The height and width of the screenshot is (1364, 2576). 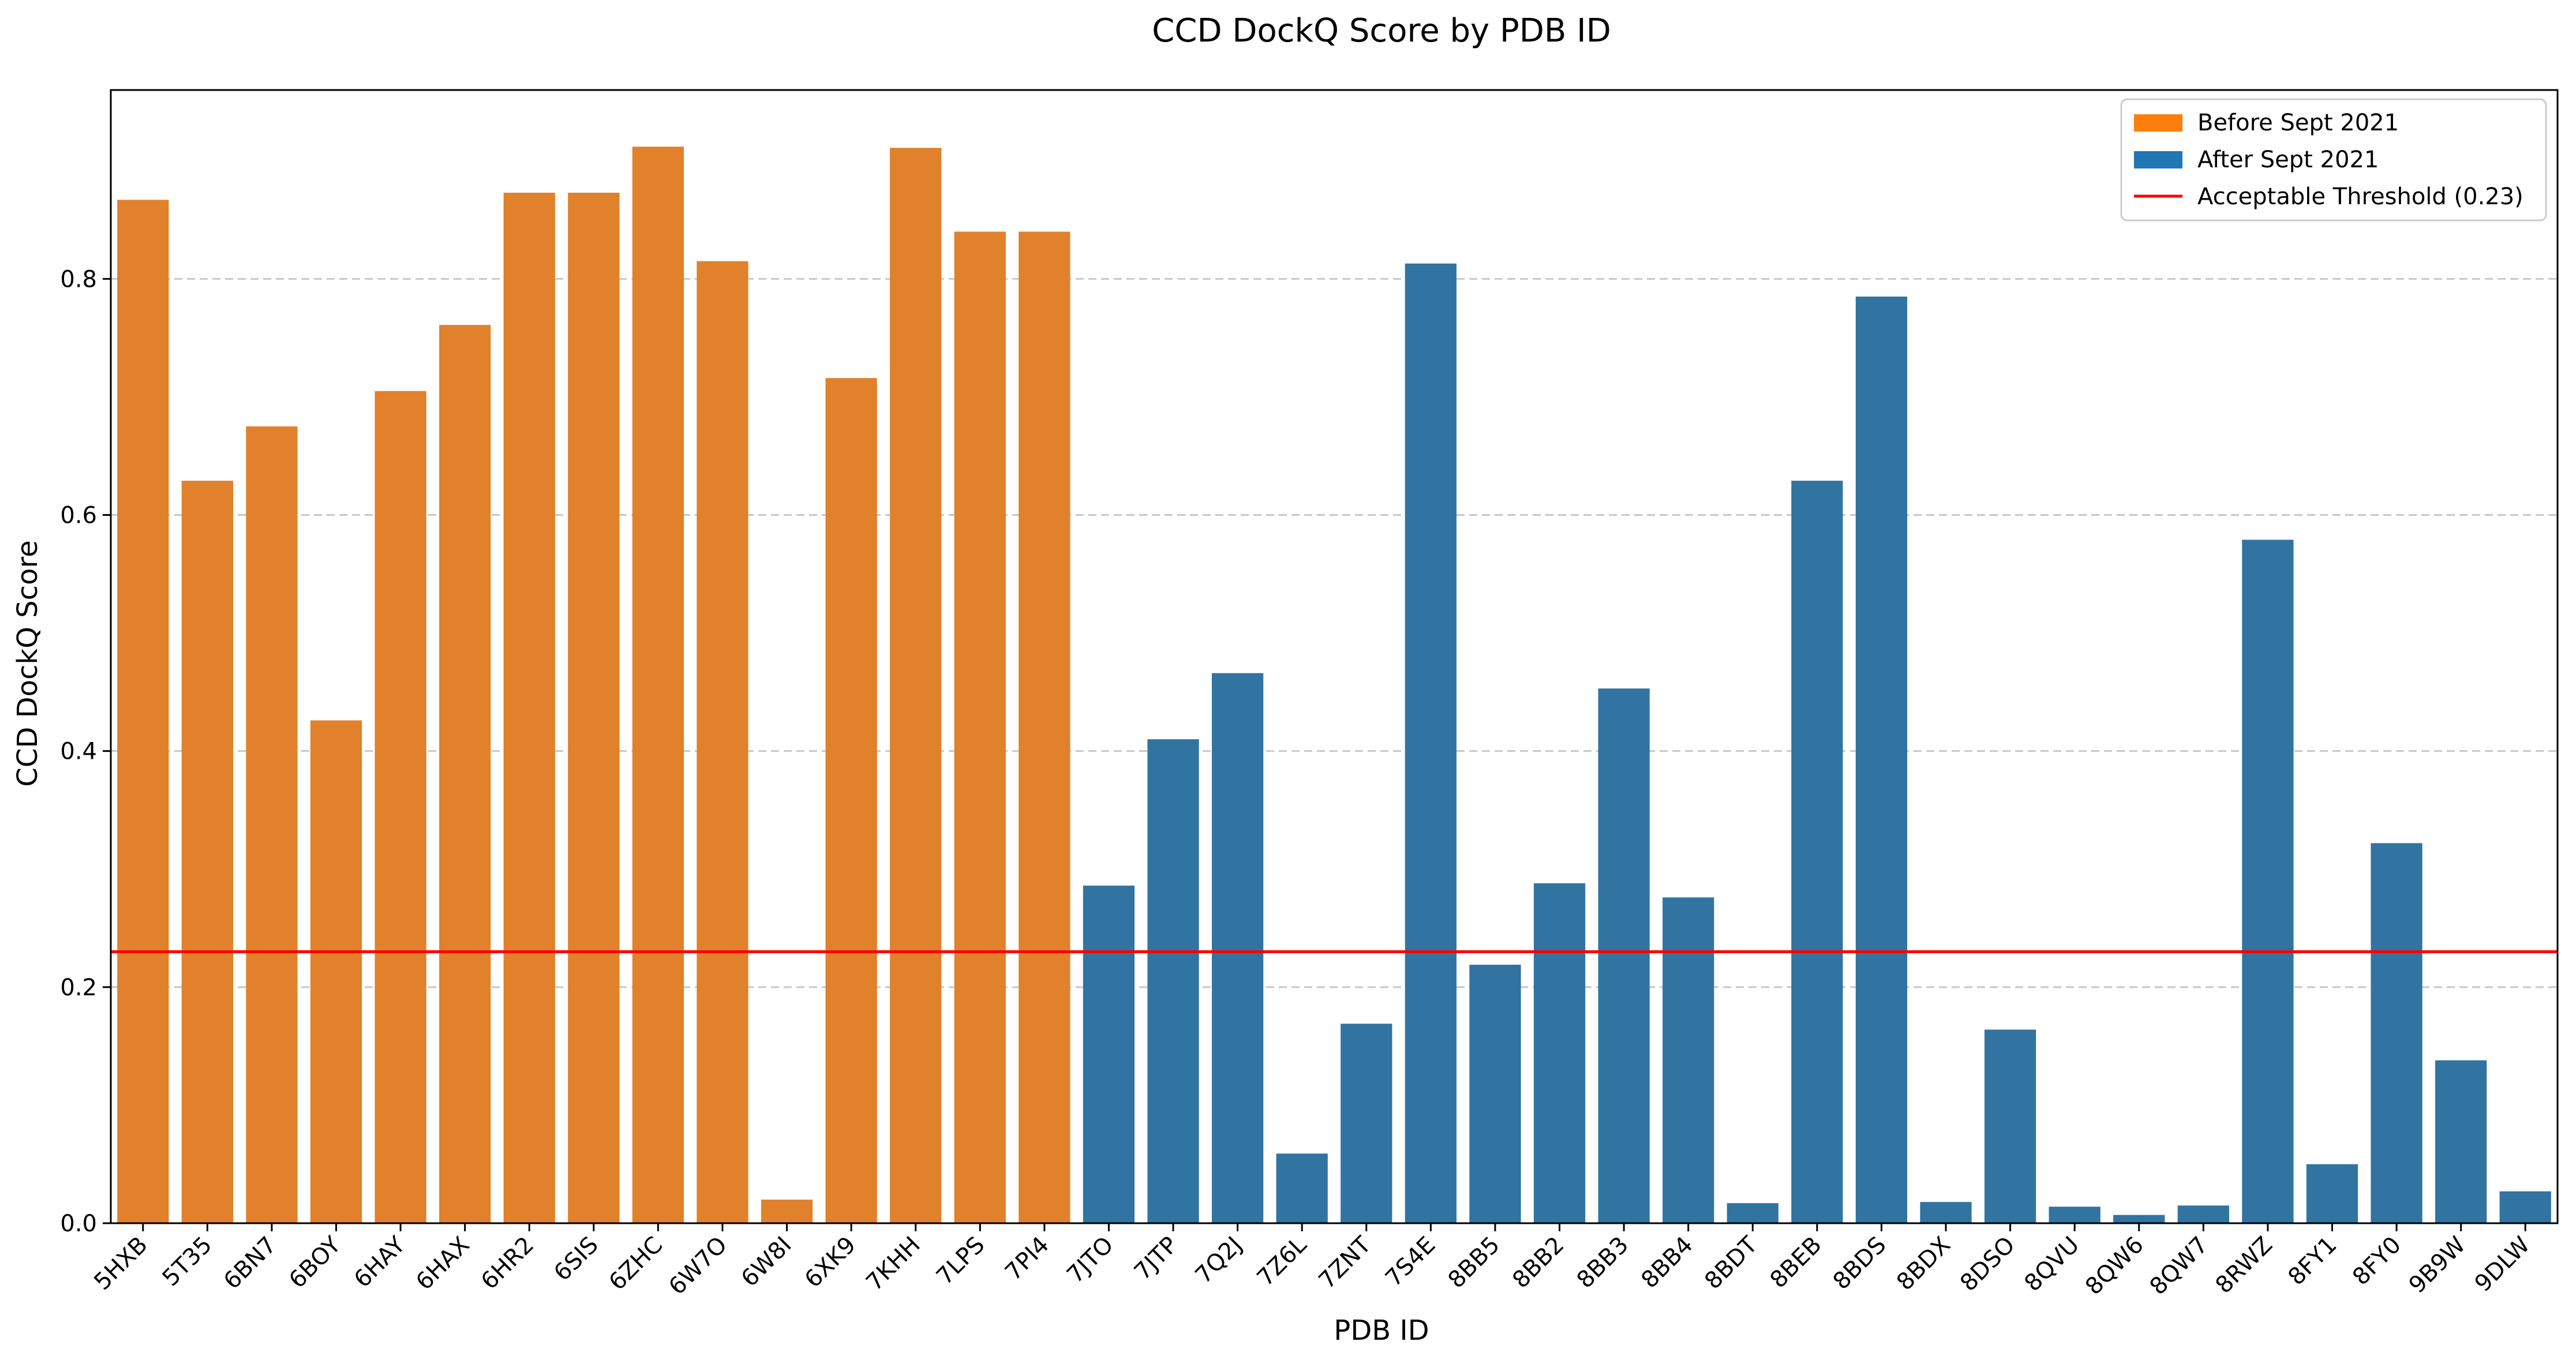 I want to click on x-tick-label: 6HR2, so click(x=508, y=1263).